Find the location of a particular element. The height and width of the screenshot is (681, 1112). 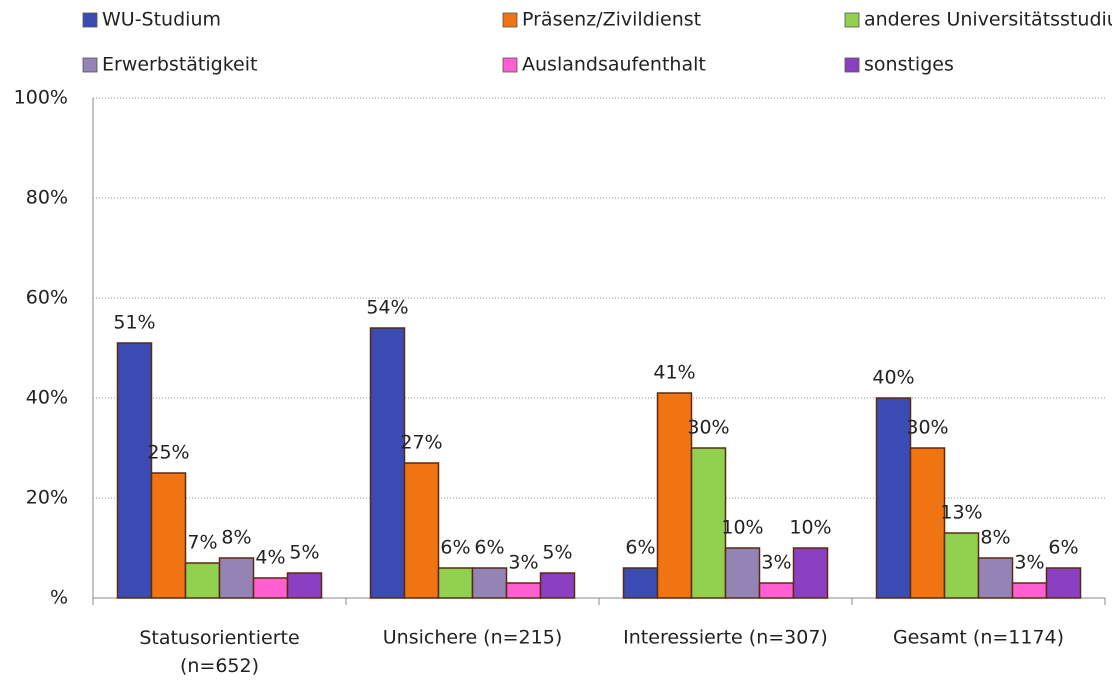

legend-label: Erwerbstätigkeit is located at coordinates (179, 65).